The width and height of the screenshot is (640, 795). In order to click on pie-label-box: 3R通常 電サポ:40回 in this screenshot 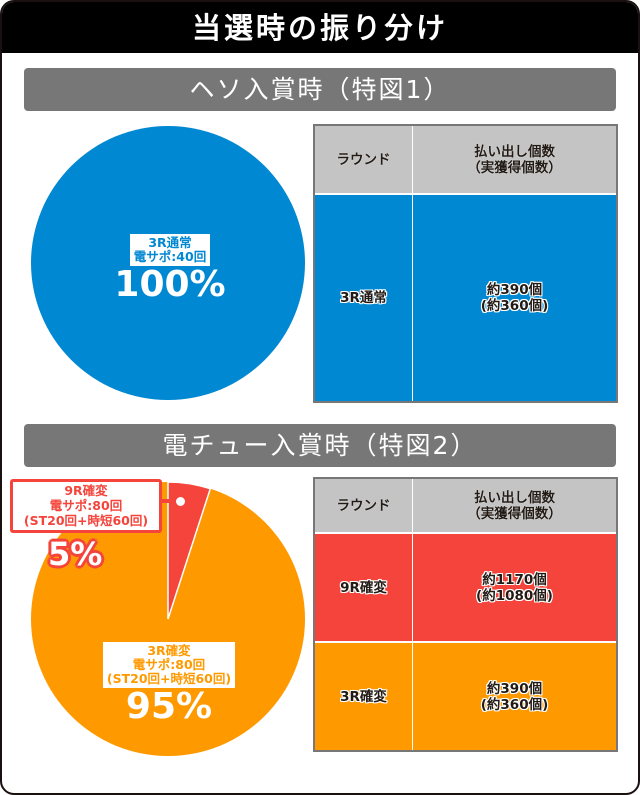, I will do `click(170, 250)`.